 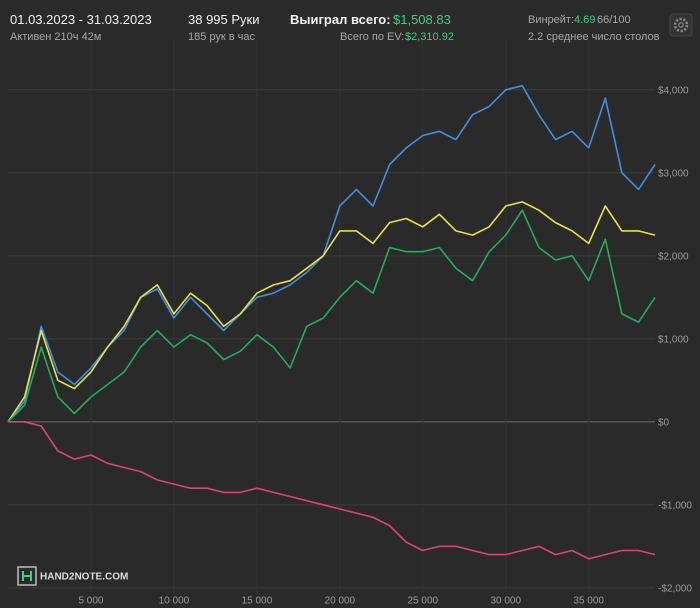 I want to click on won-label: Выиграл всего:, so click(x=340, y=19).